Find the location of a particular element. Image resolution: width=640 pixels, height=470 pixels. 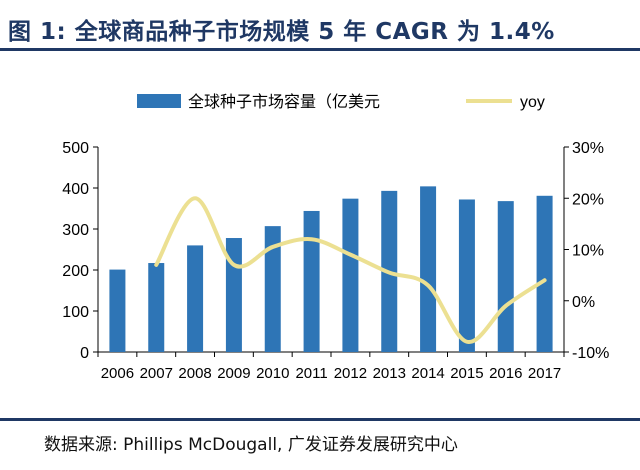

footer-divider is located at coordinates (320, 419).